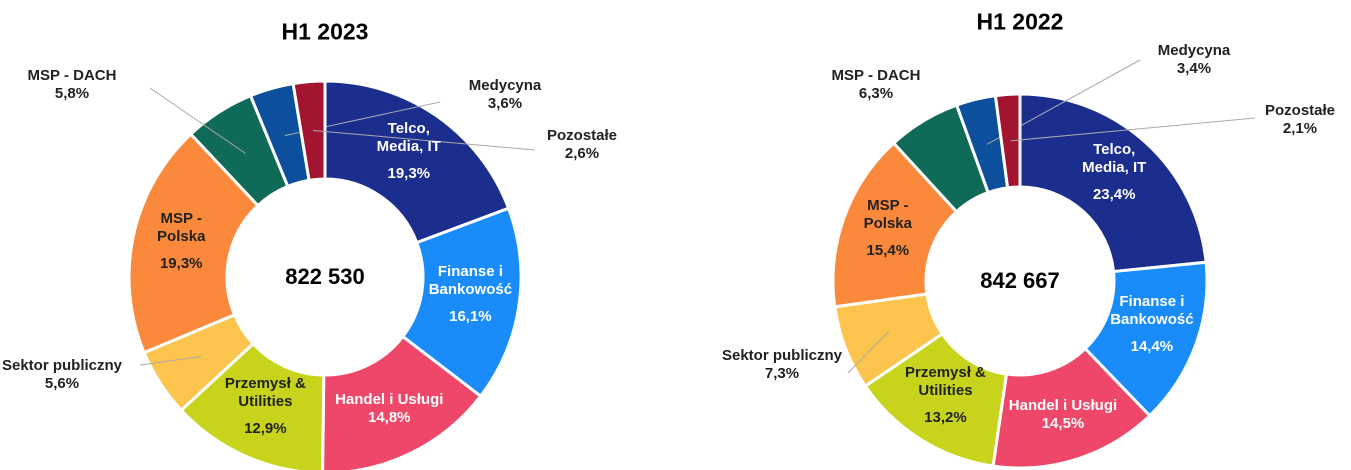 The height and width of the screenshot is (470, 1351). Describe the element at coordinates (1300, 128) in the screenshot. I see `slice-value: 2,1%` at that location.